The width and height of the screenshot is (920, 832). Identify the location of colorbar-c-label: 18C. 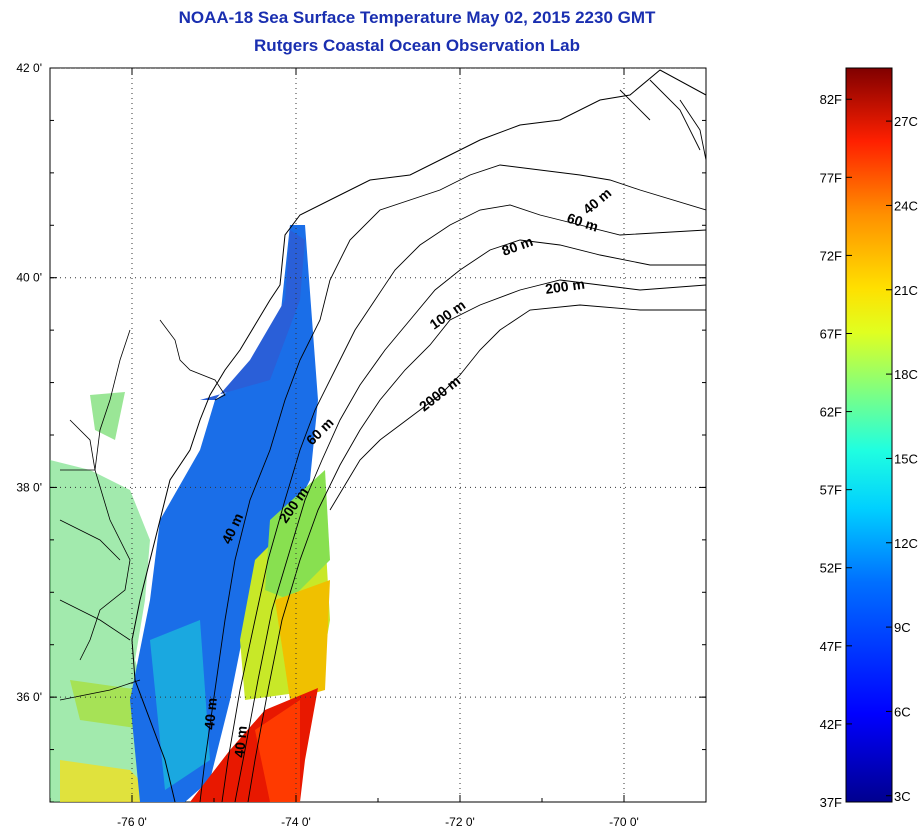
(906, 374).